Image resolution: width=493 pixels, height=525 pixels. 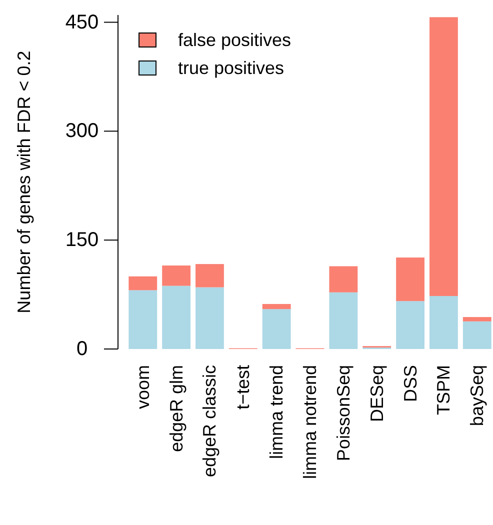 I want to click on x-tick-label: limma notrend, so click(x=310, y=422).